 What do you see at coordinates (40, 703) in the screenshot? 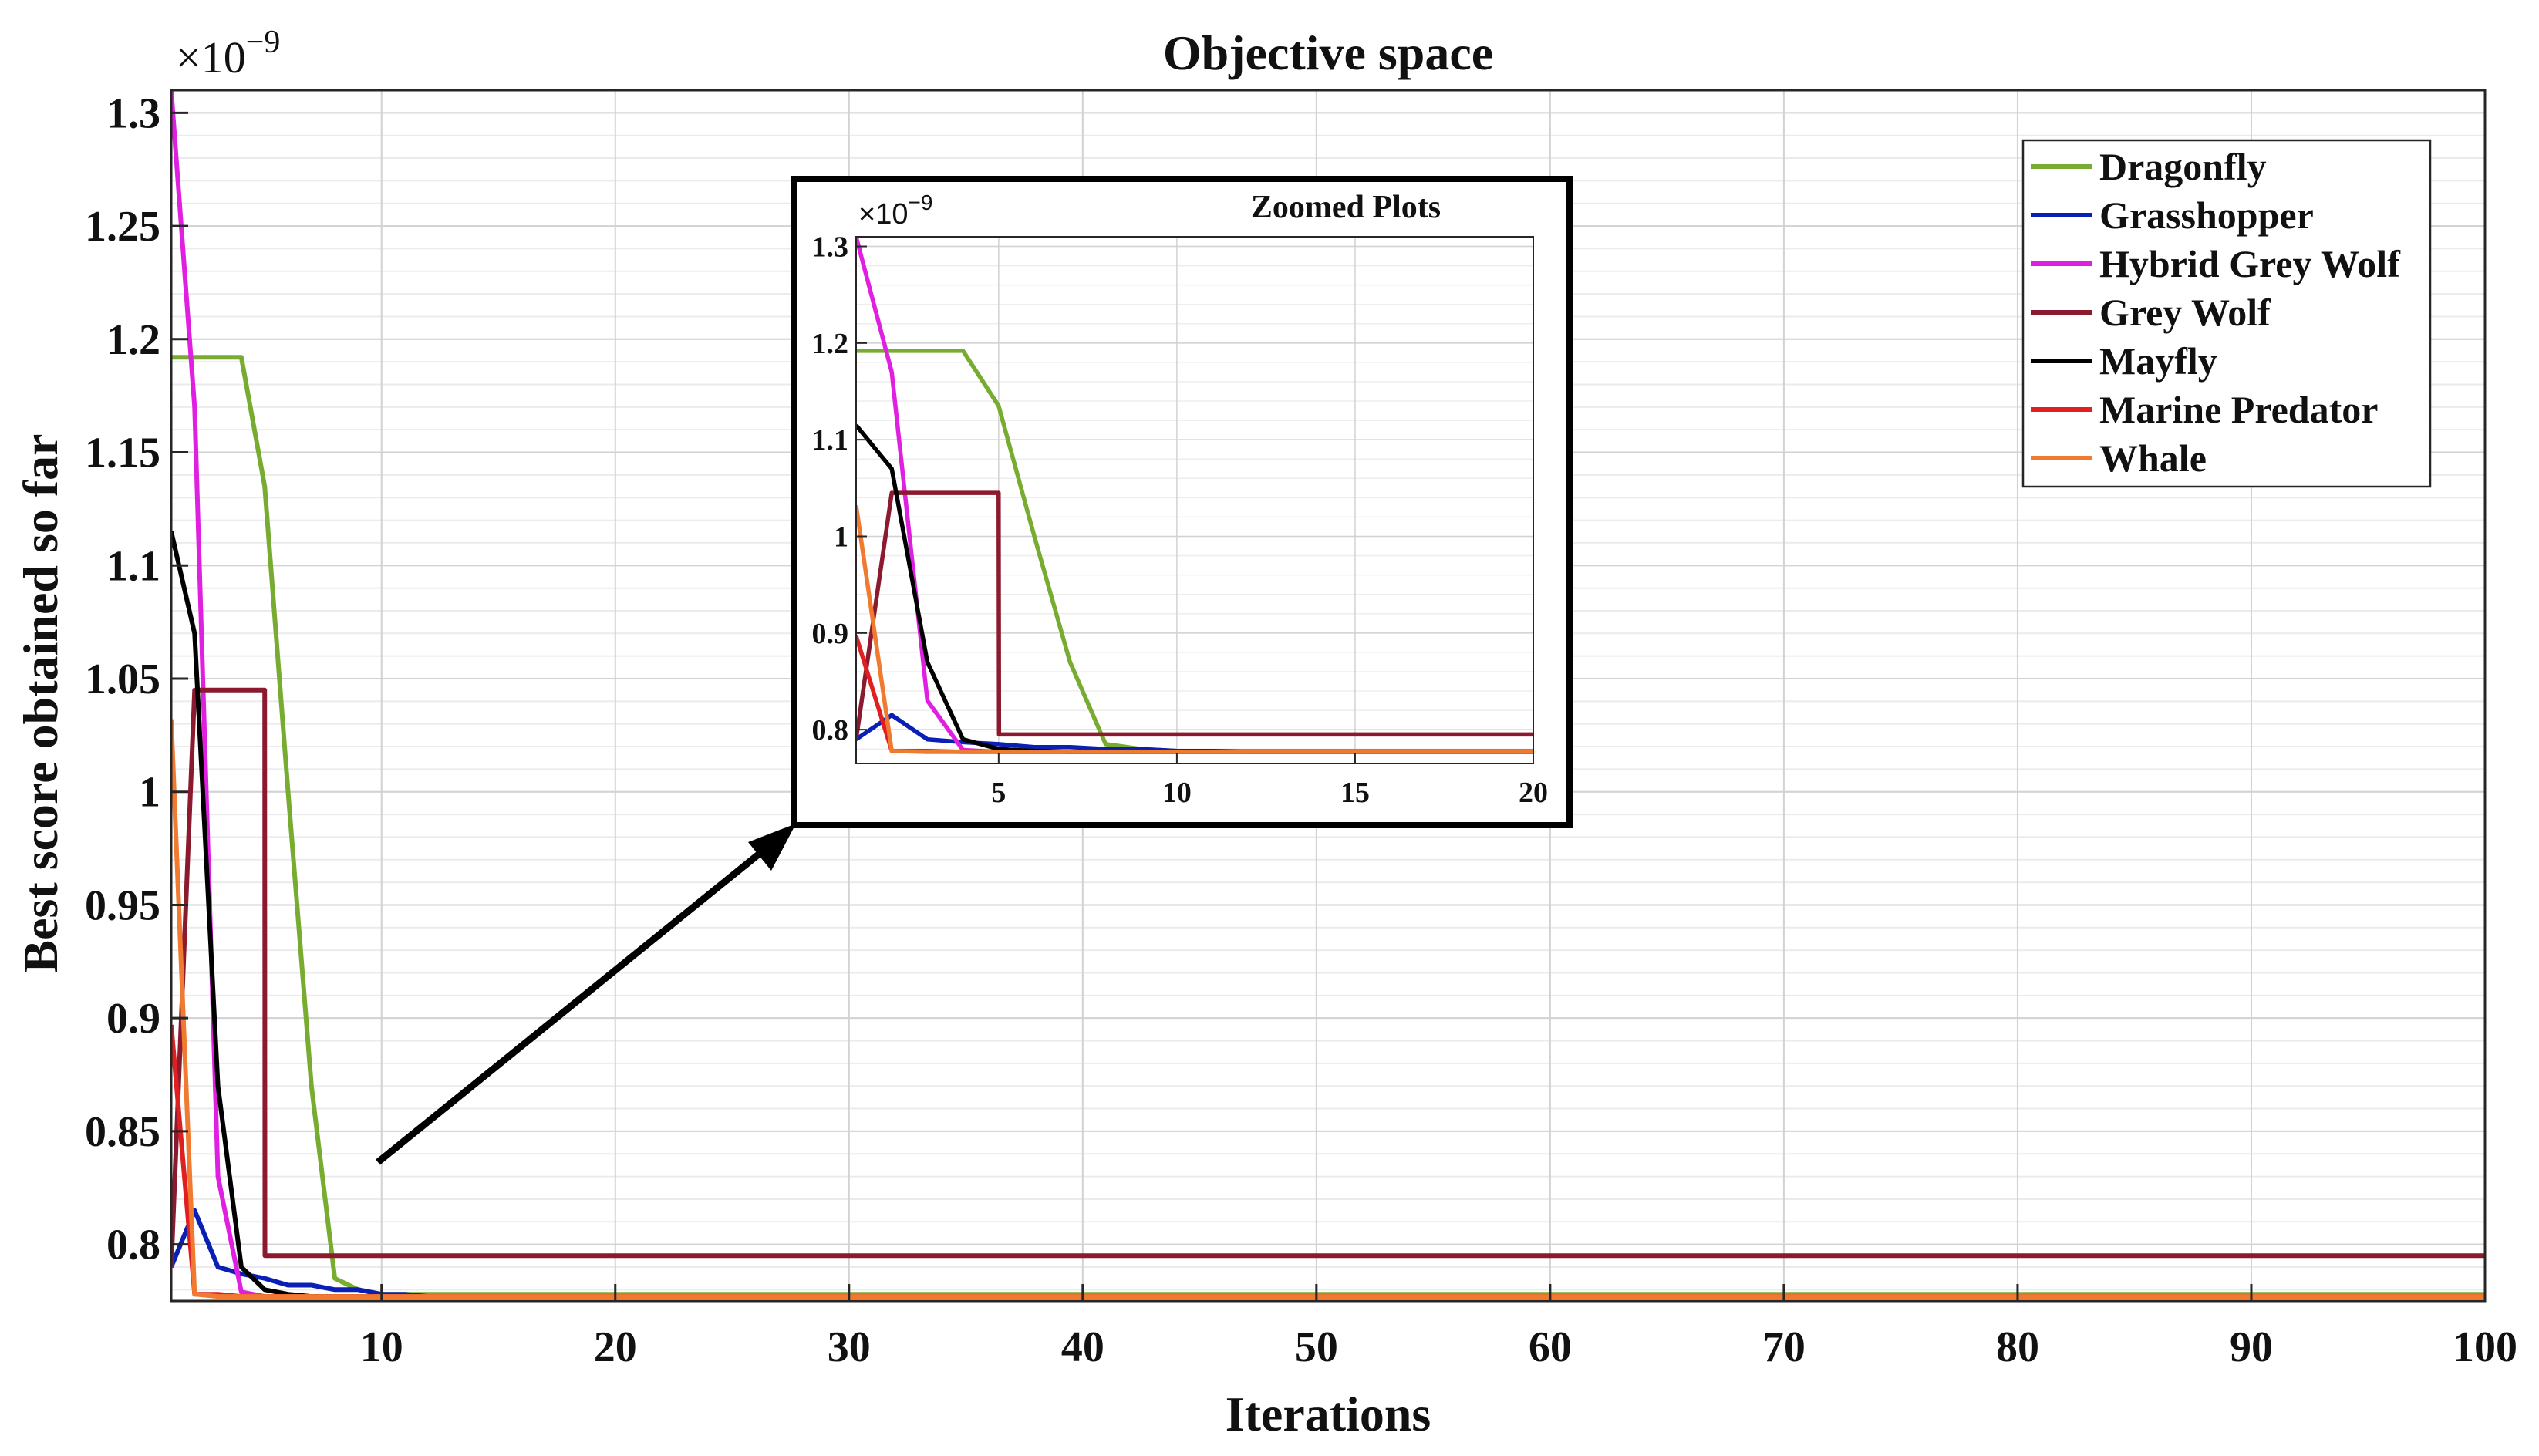
I see `y-axis-label: Best score obtained so far` at bounding box center [40, 703].